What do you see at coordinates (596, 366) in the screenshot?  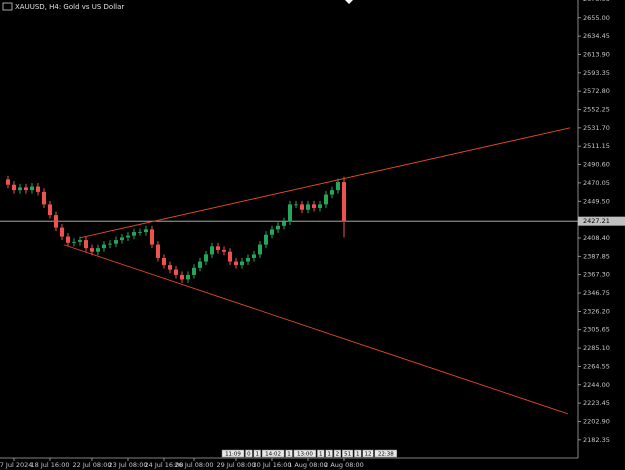 I see `y-tick-label: 2264.55` at bounding box center [596, 366].